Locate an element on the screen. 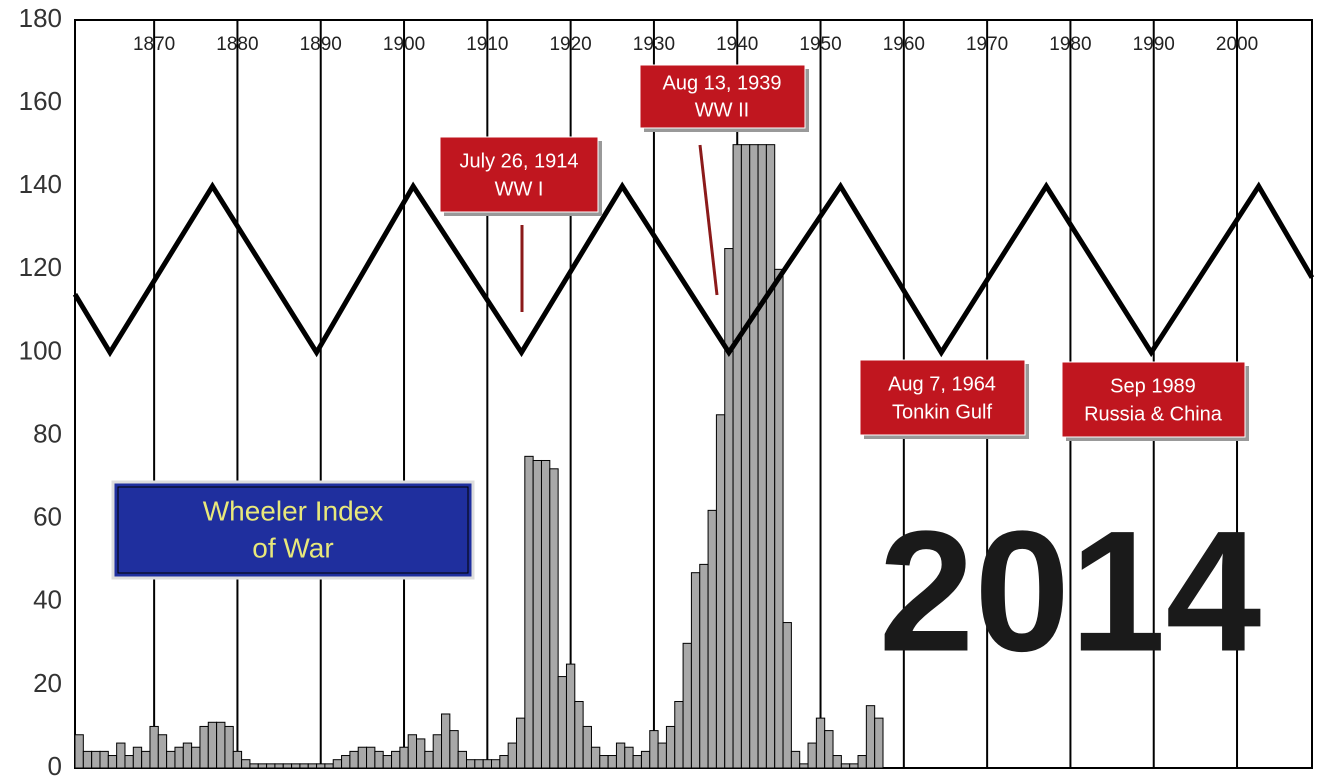 Image resolution: width=1317 pixels, height=778 pixels. y-tick-label: 80 is located at coordinates (47, 433).